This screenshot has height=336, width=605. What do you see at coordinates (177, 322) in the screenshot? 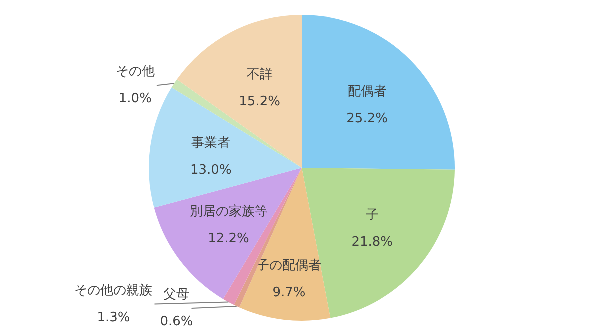
I see `data-label: 0.6%` at bounding box center [177, 322].